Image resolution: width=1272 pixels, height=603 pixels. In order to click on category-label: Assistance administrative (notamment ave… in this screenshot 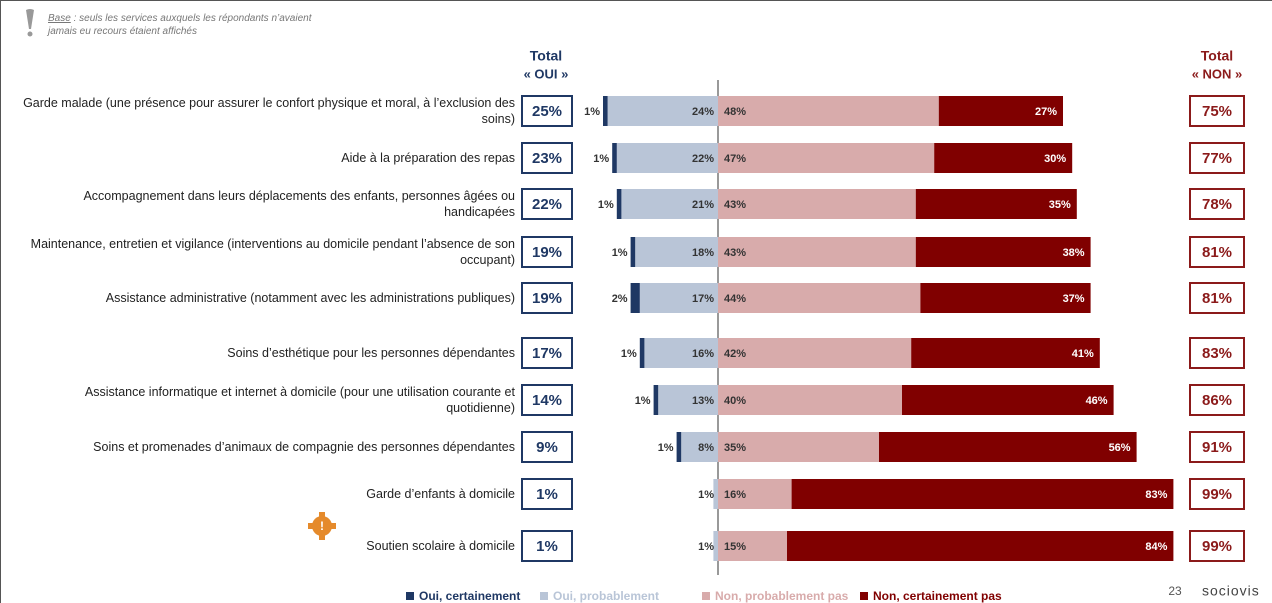, I will do `click(310, 298)`.